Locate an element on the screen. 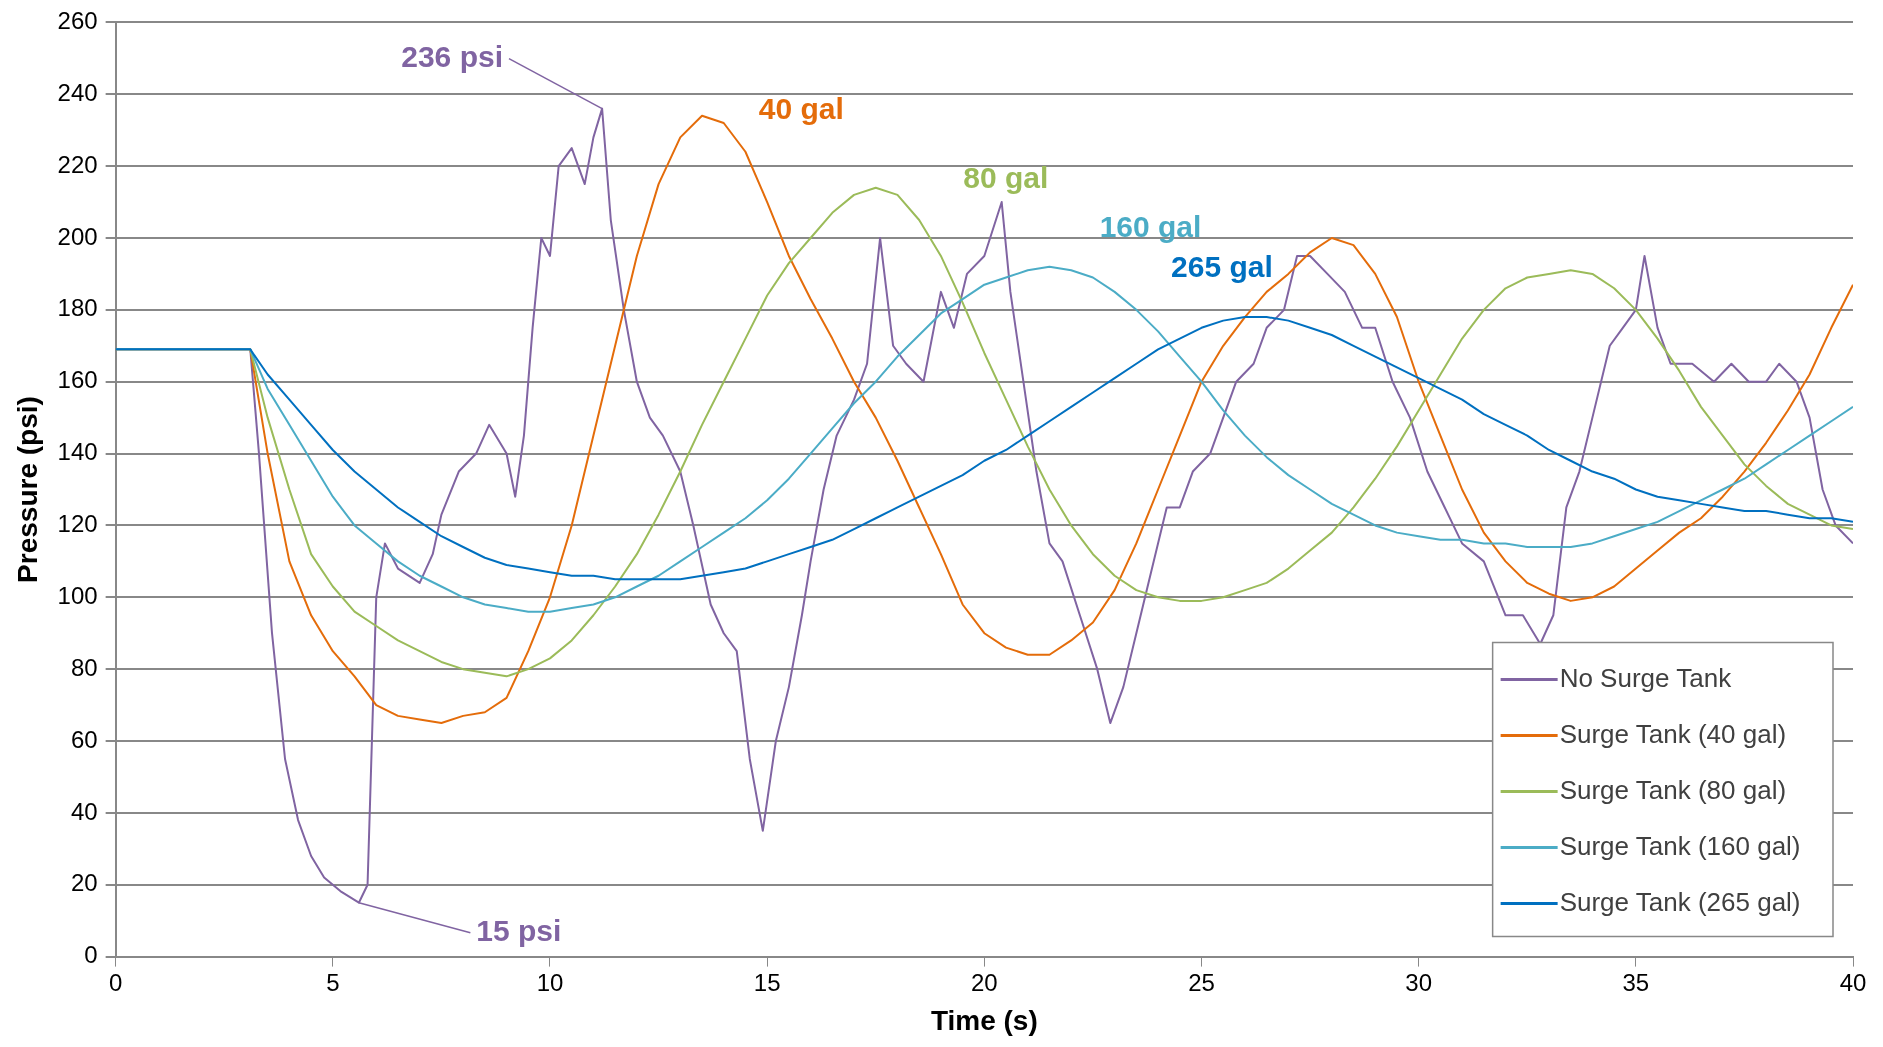  y-tick-label: 60 is located at coordinates (84, 739).